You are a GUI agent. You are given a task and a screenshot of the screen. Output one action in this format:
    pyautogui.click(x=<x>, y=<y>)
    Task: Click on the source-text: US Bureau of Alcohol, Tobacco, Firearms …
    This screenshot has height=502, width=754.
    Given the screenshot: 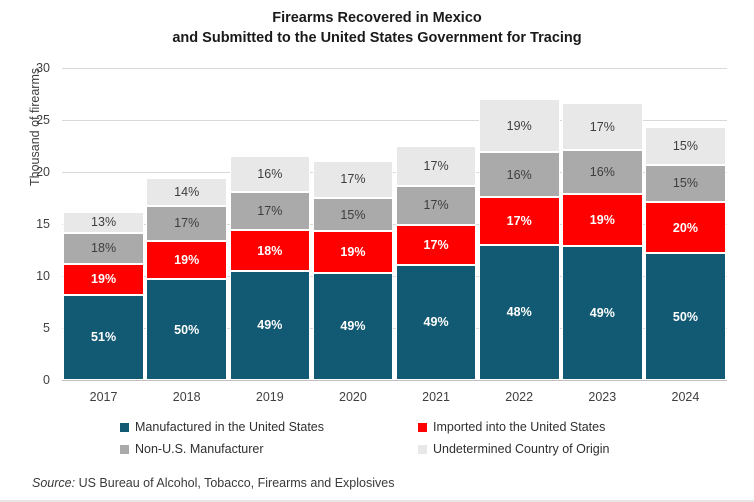 What is the action you would take?
    pyautogui.click(x=235, y=483)
    